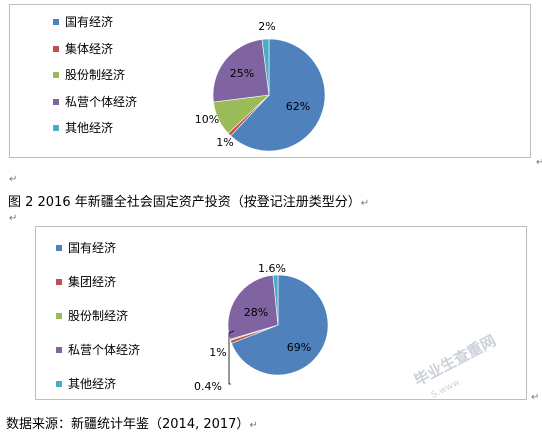 The image size is (542, 435). I want to click on data-label: 62%, so click(298, 106).